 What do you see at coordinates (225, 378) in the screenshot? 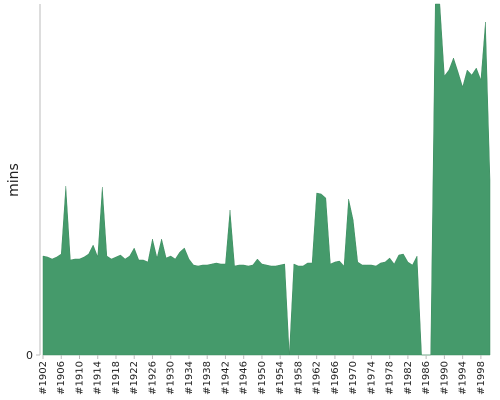
I see `x-tick-label: #1942` at bounding box center [225, 378].